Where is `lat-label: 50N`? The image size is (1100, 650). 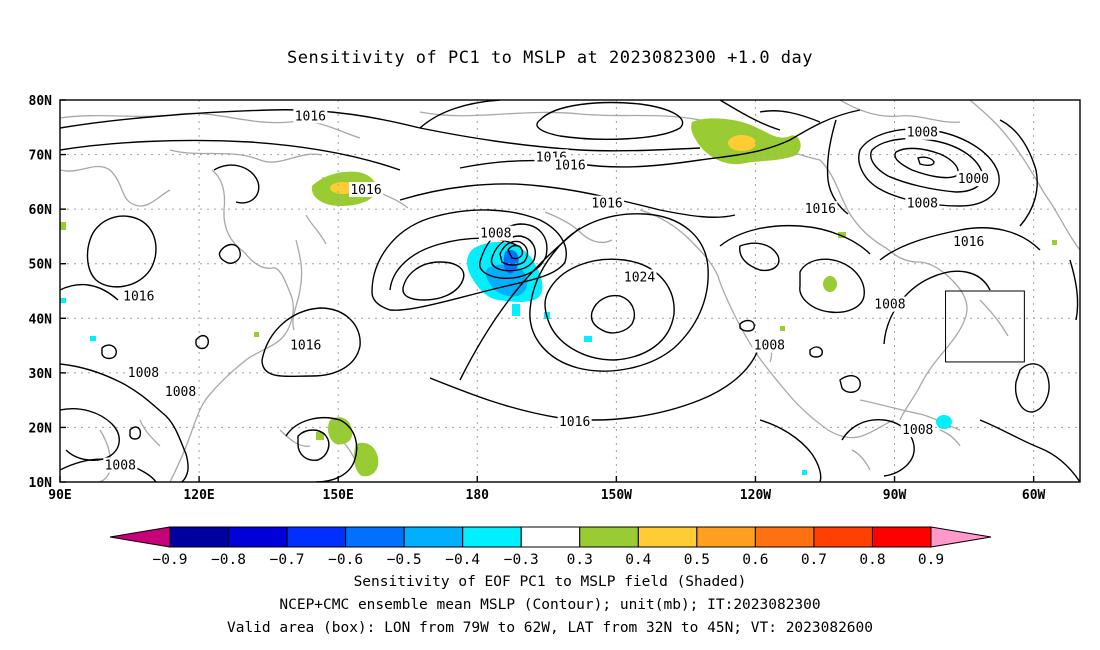
lat-label: 50N is located at coordinates (41, 265).